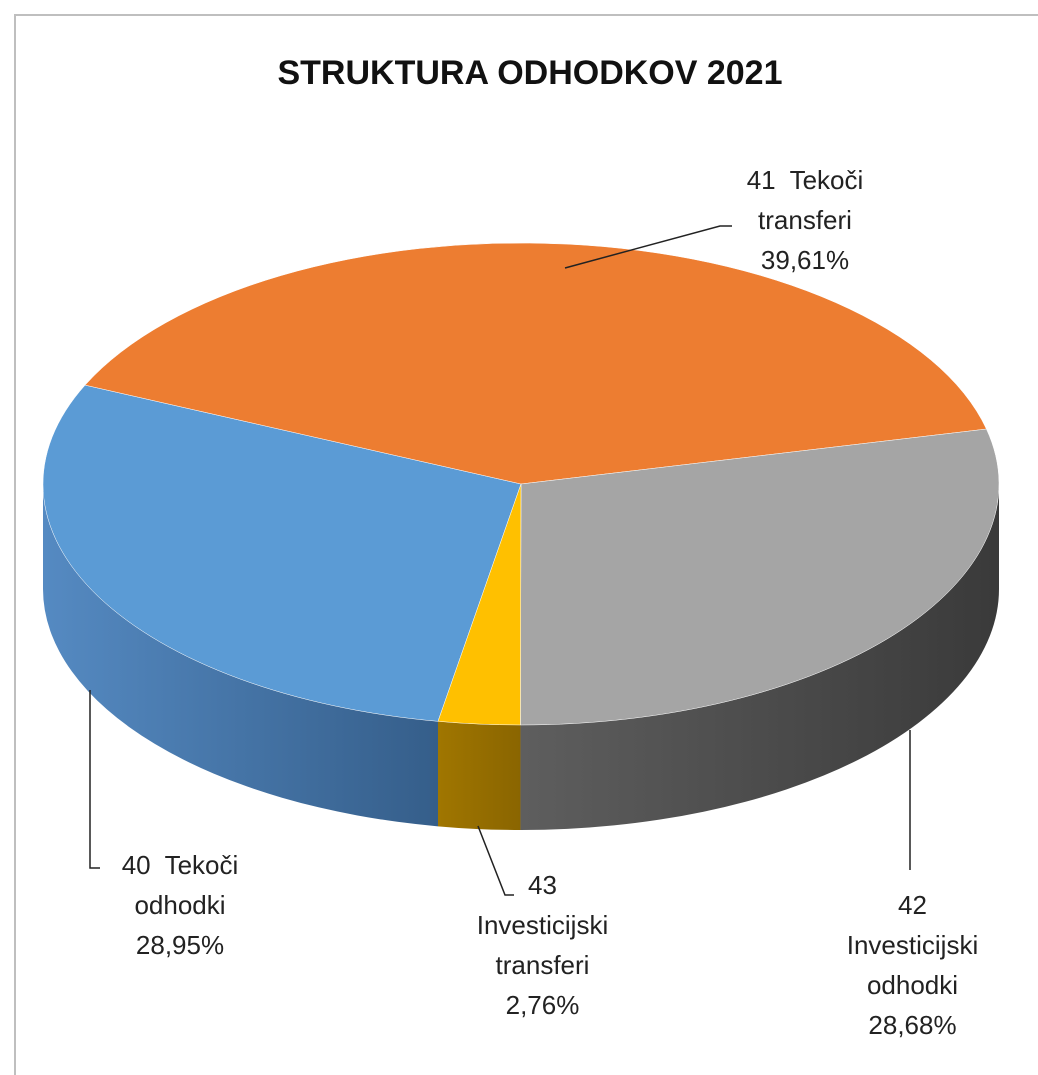 The height and width of the screenshot is (1075, 1038). I want to click on value-label: 28,68%, so click(912, 1025).